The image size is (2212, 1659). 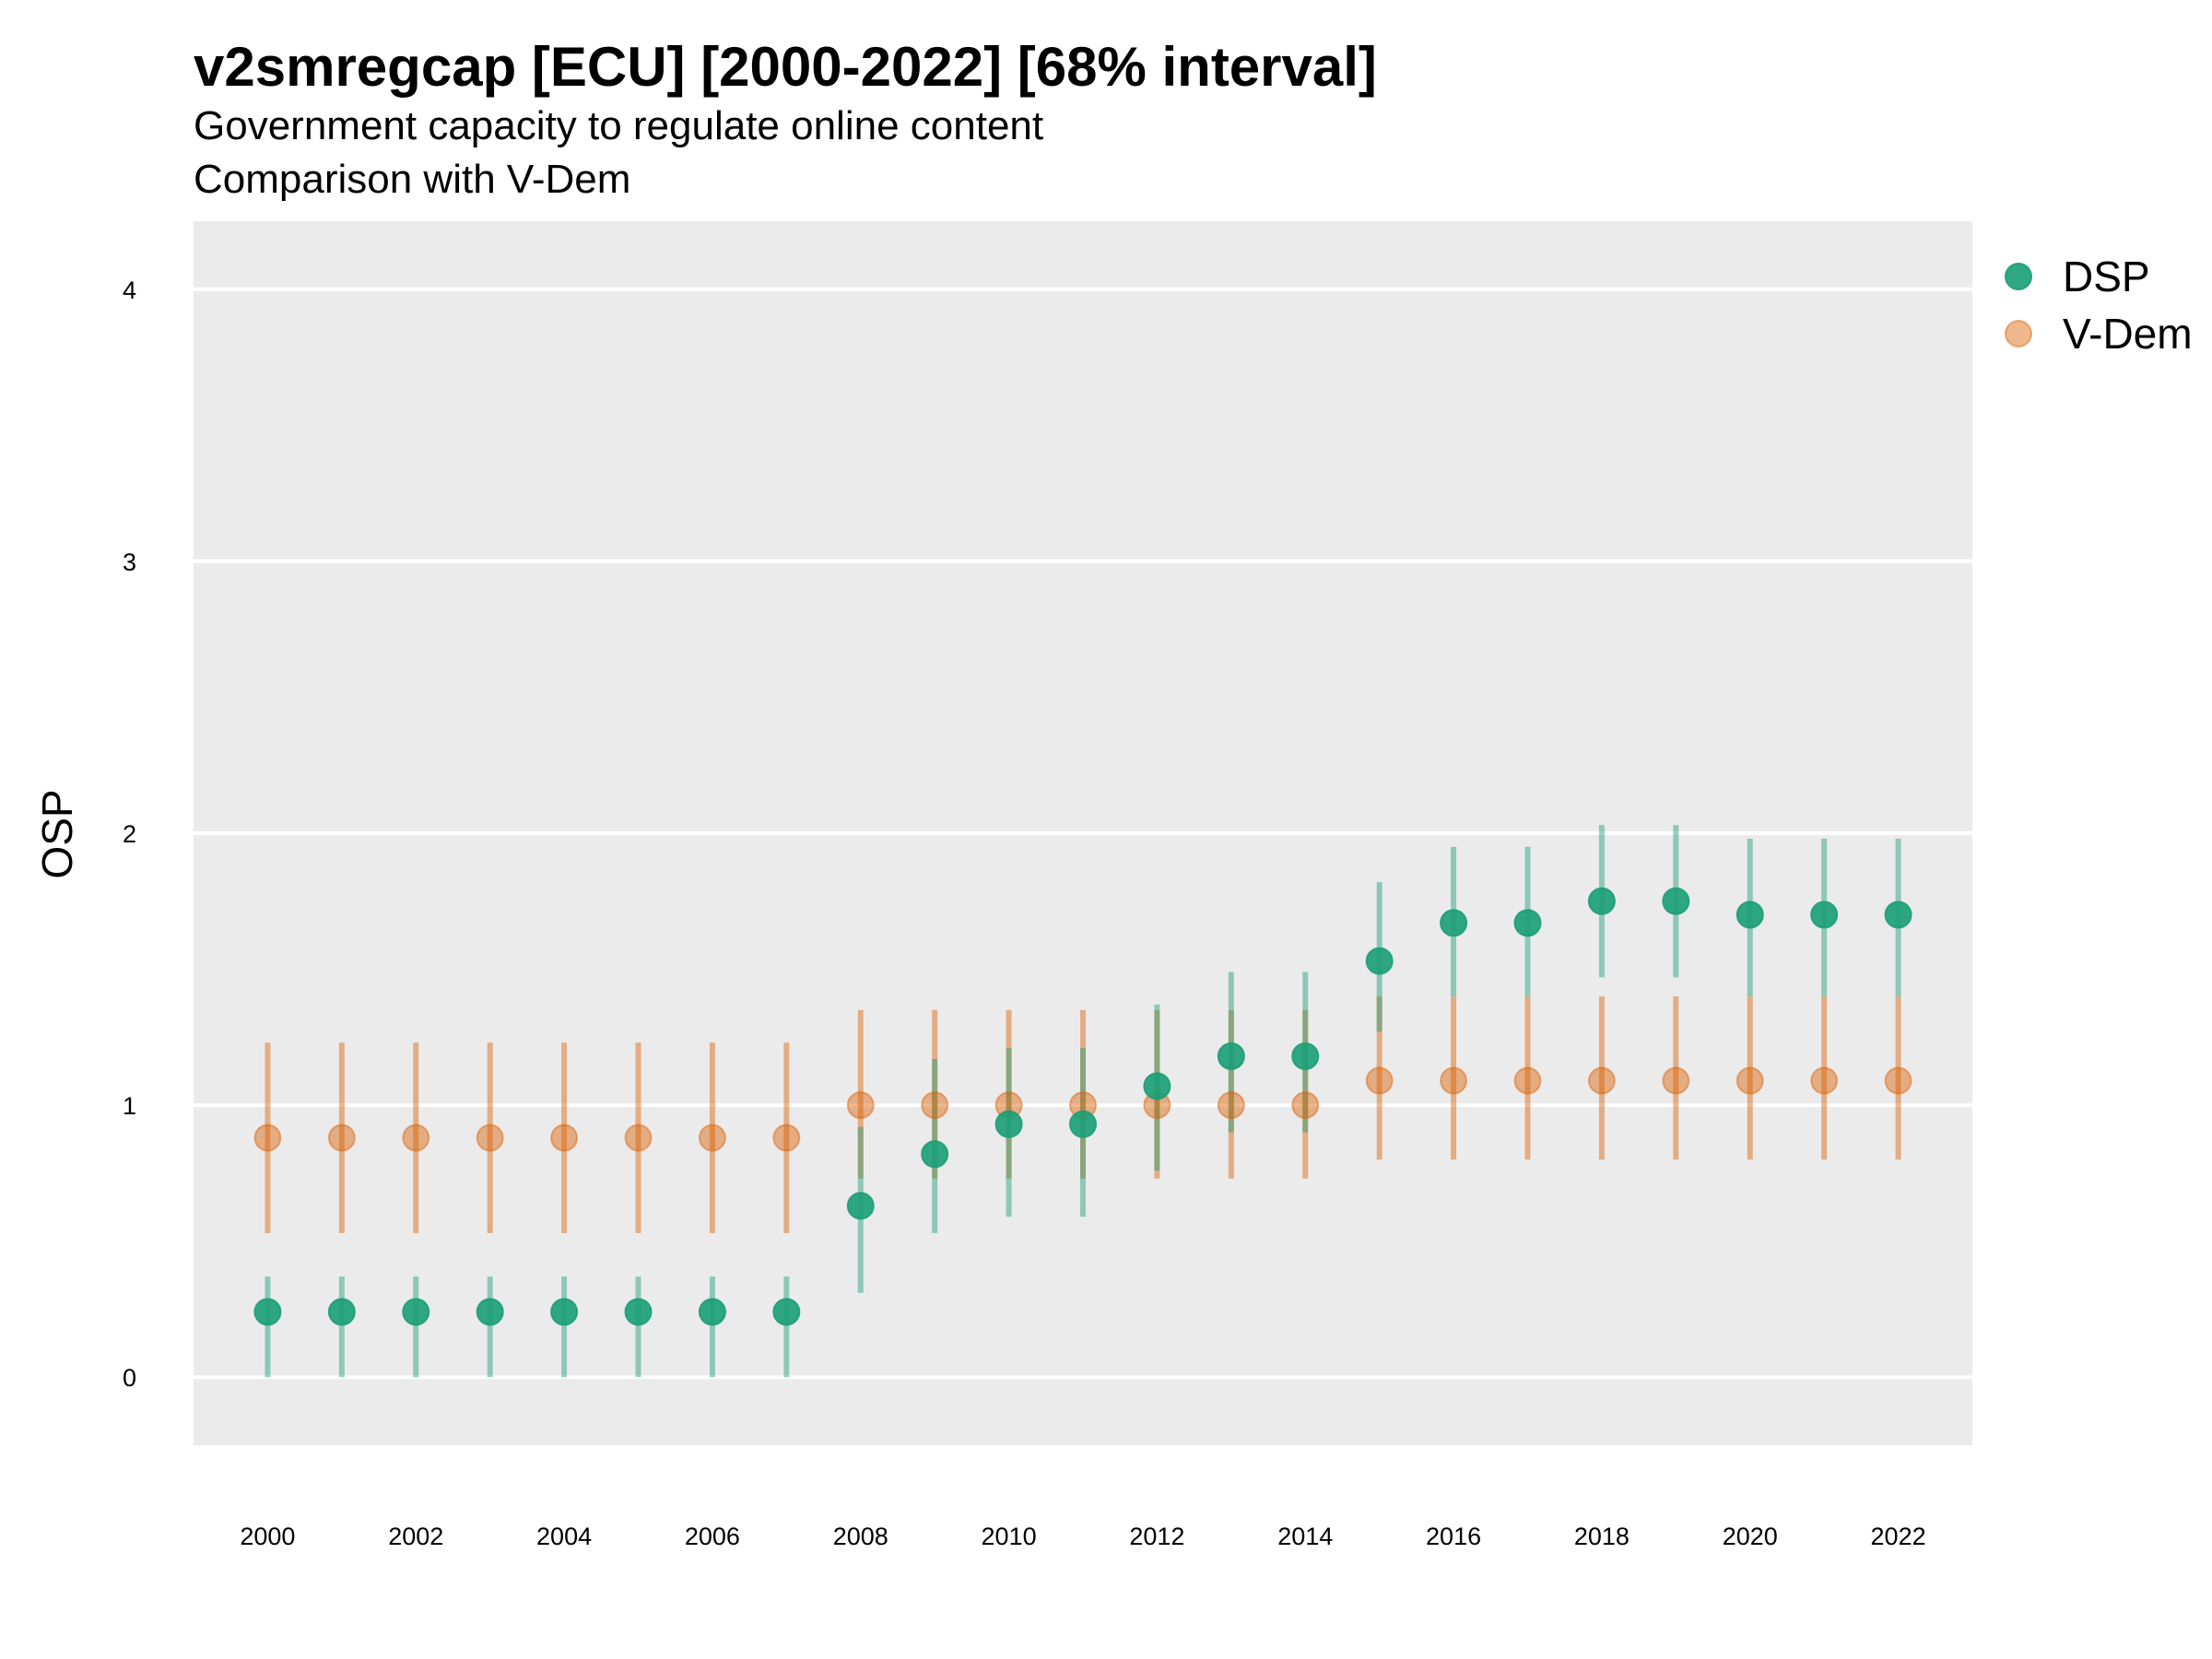 What do you see at coordinates (2018, 333) in the screenshot?
I see `legend-marker-v-dem` at bounding box center [2018, 333].